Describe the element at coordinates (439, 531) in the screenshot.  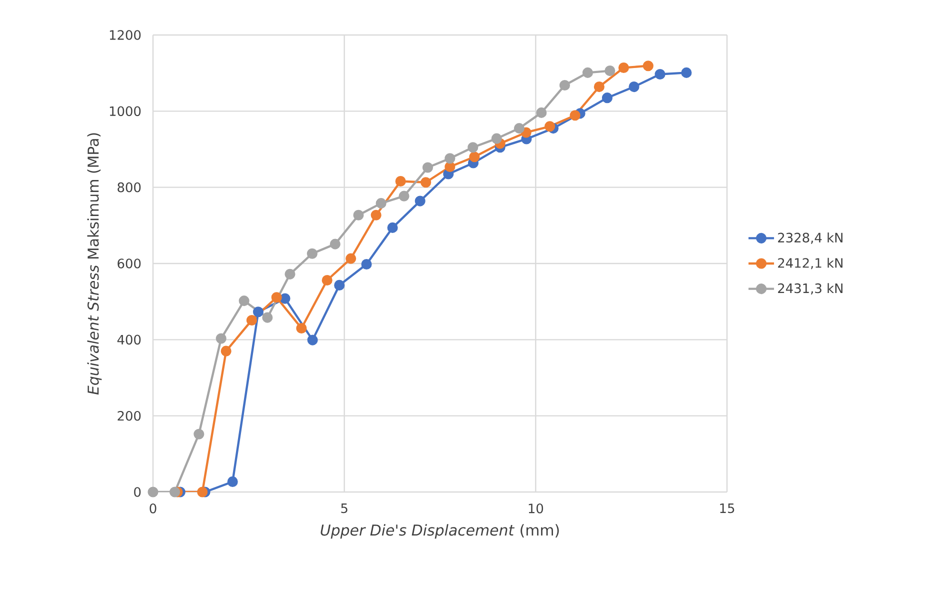
I see `x-axis-title: Upper Die's Displacement (mm)` at that location.